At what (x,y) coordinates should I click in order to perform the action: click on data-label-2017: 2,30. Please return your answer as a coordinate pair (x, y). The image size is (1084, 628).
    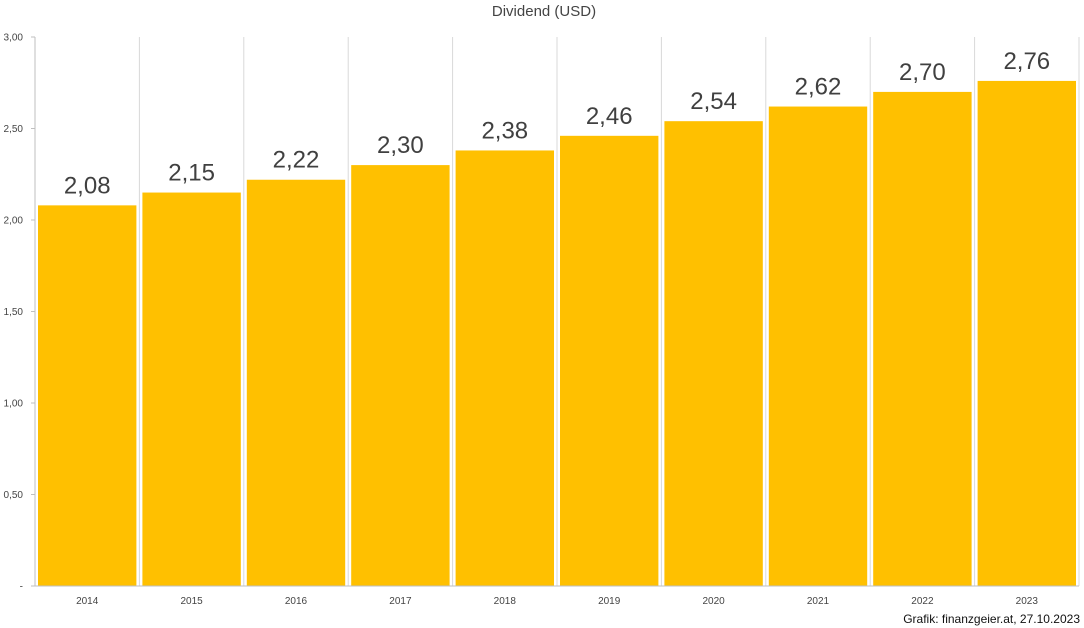
    Looking at the image, I should click on (400, 145).